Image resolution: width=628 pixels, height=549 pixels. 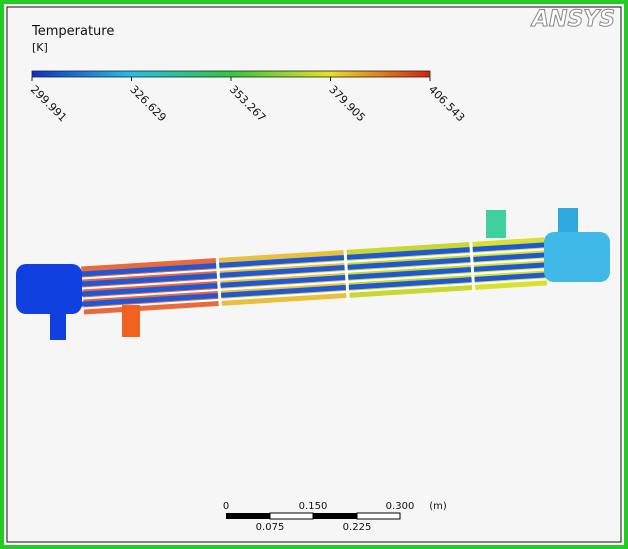 I want to click on inlet-head, so click(x=49, y=289).